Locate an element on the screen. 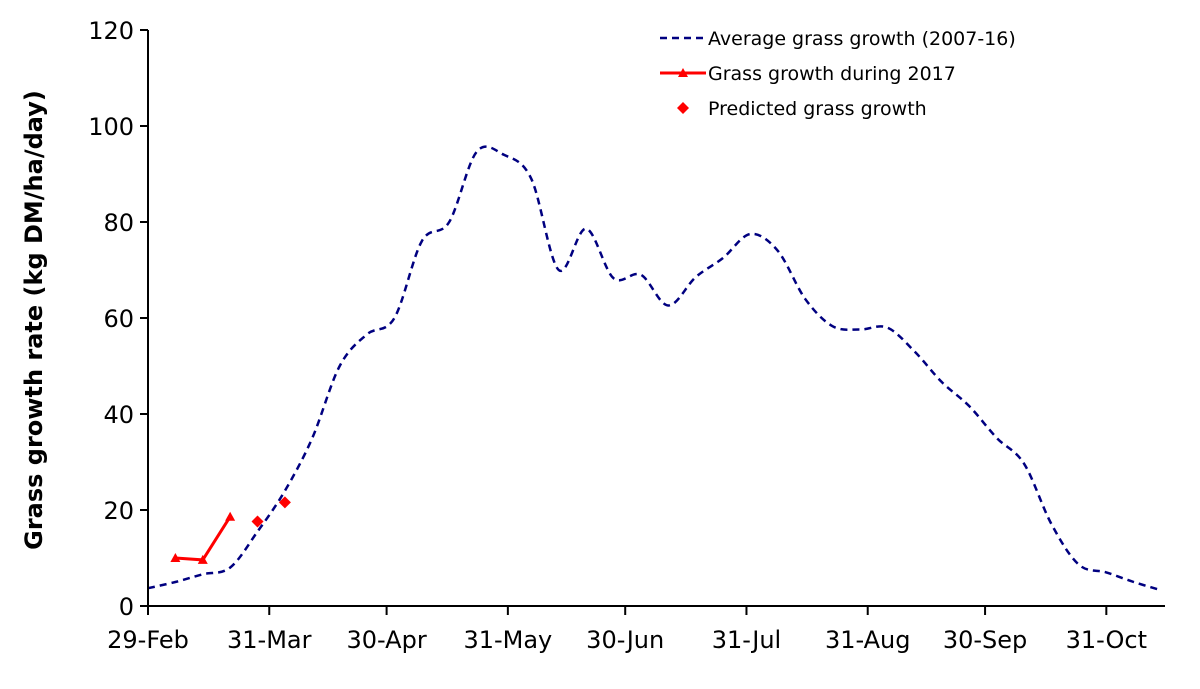  y-axis-title: Grass growth rate (kg DM/ha/day) is located at coordinates (34, 320).